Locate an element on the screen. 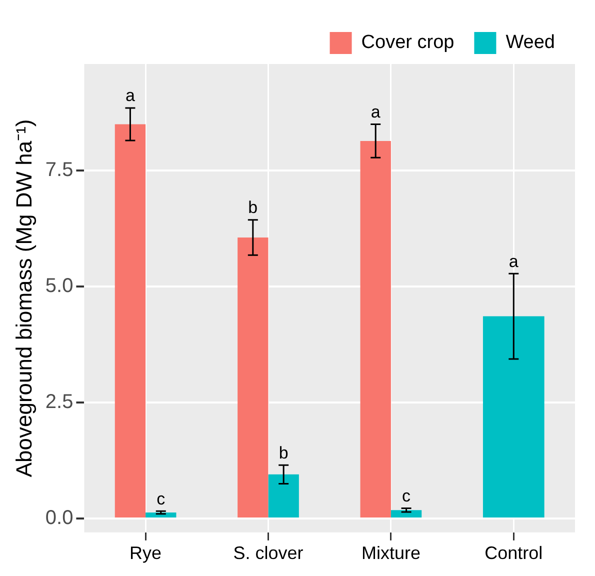 The height and width of the screenshot is (576, 595). x-tick-label: Rye is located at coordinates (146, 553).